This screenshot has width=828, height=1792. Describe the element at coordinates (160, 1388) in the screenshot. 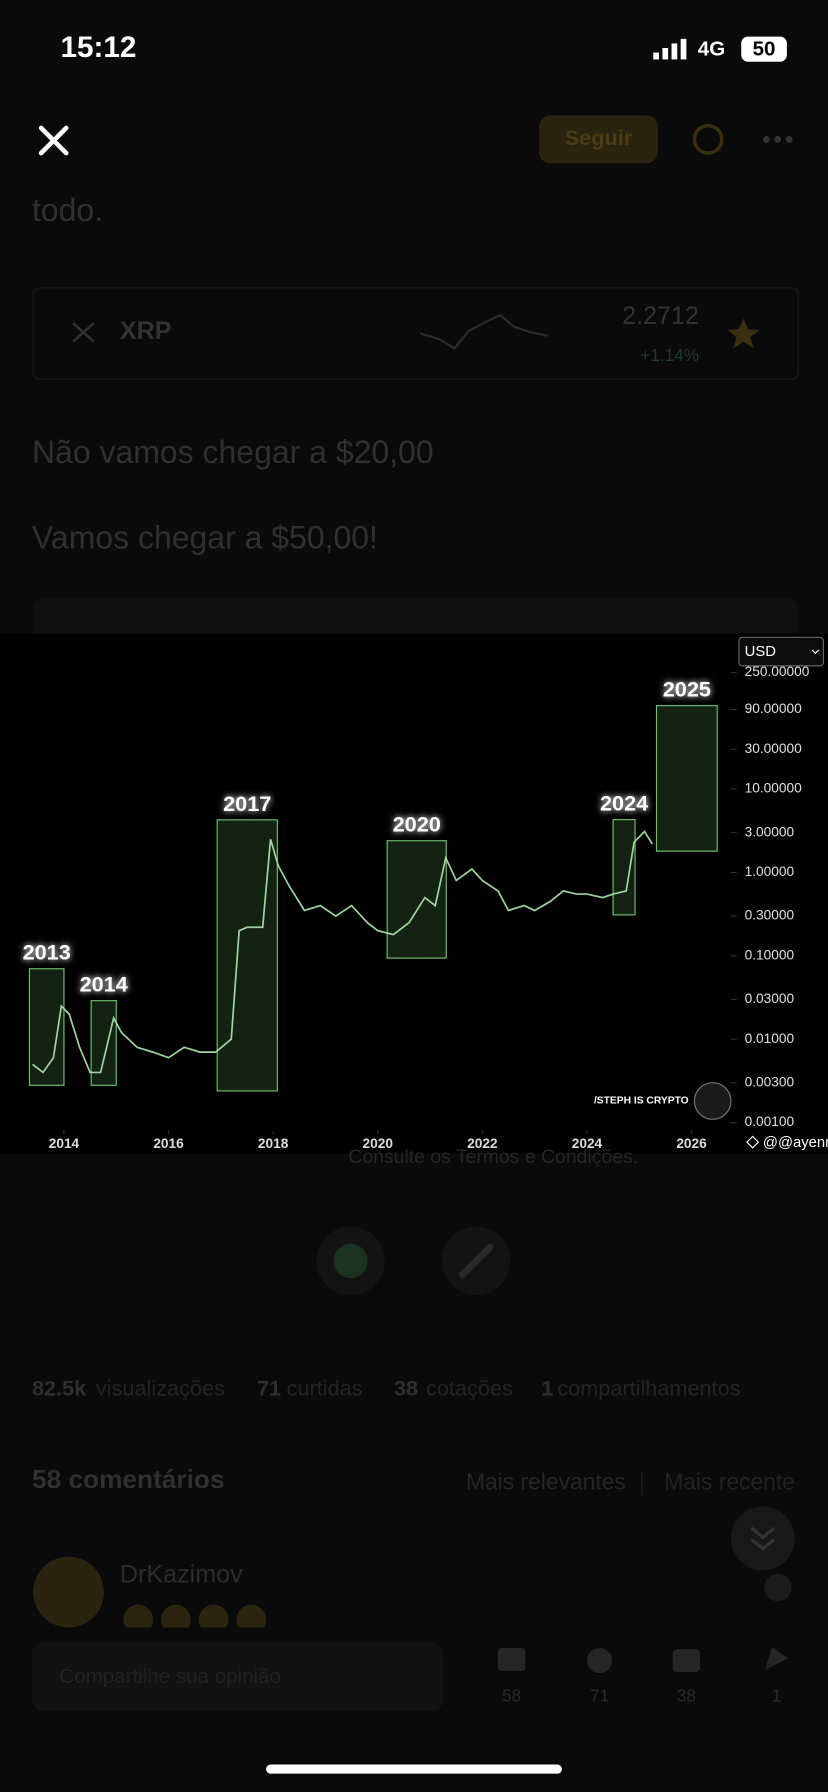

I see `stat-label: visualizações` at that location.